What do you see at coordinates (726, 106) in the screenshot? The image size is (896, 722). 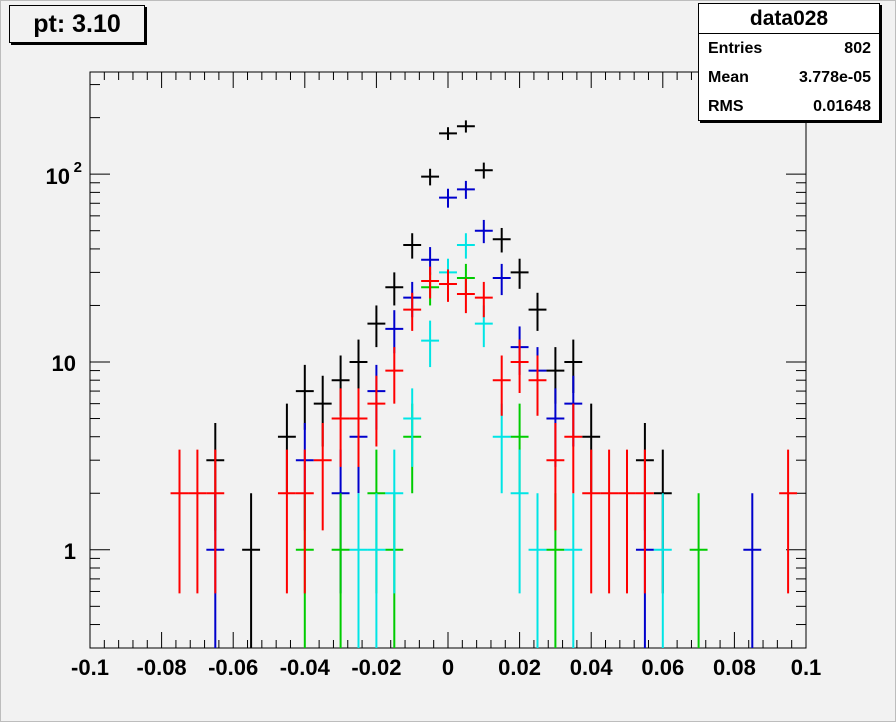 I see `stats-label: RMS` at bounding box center [726, 106].